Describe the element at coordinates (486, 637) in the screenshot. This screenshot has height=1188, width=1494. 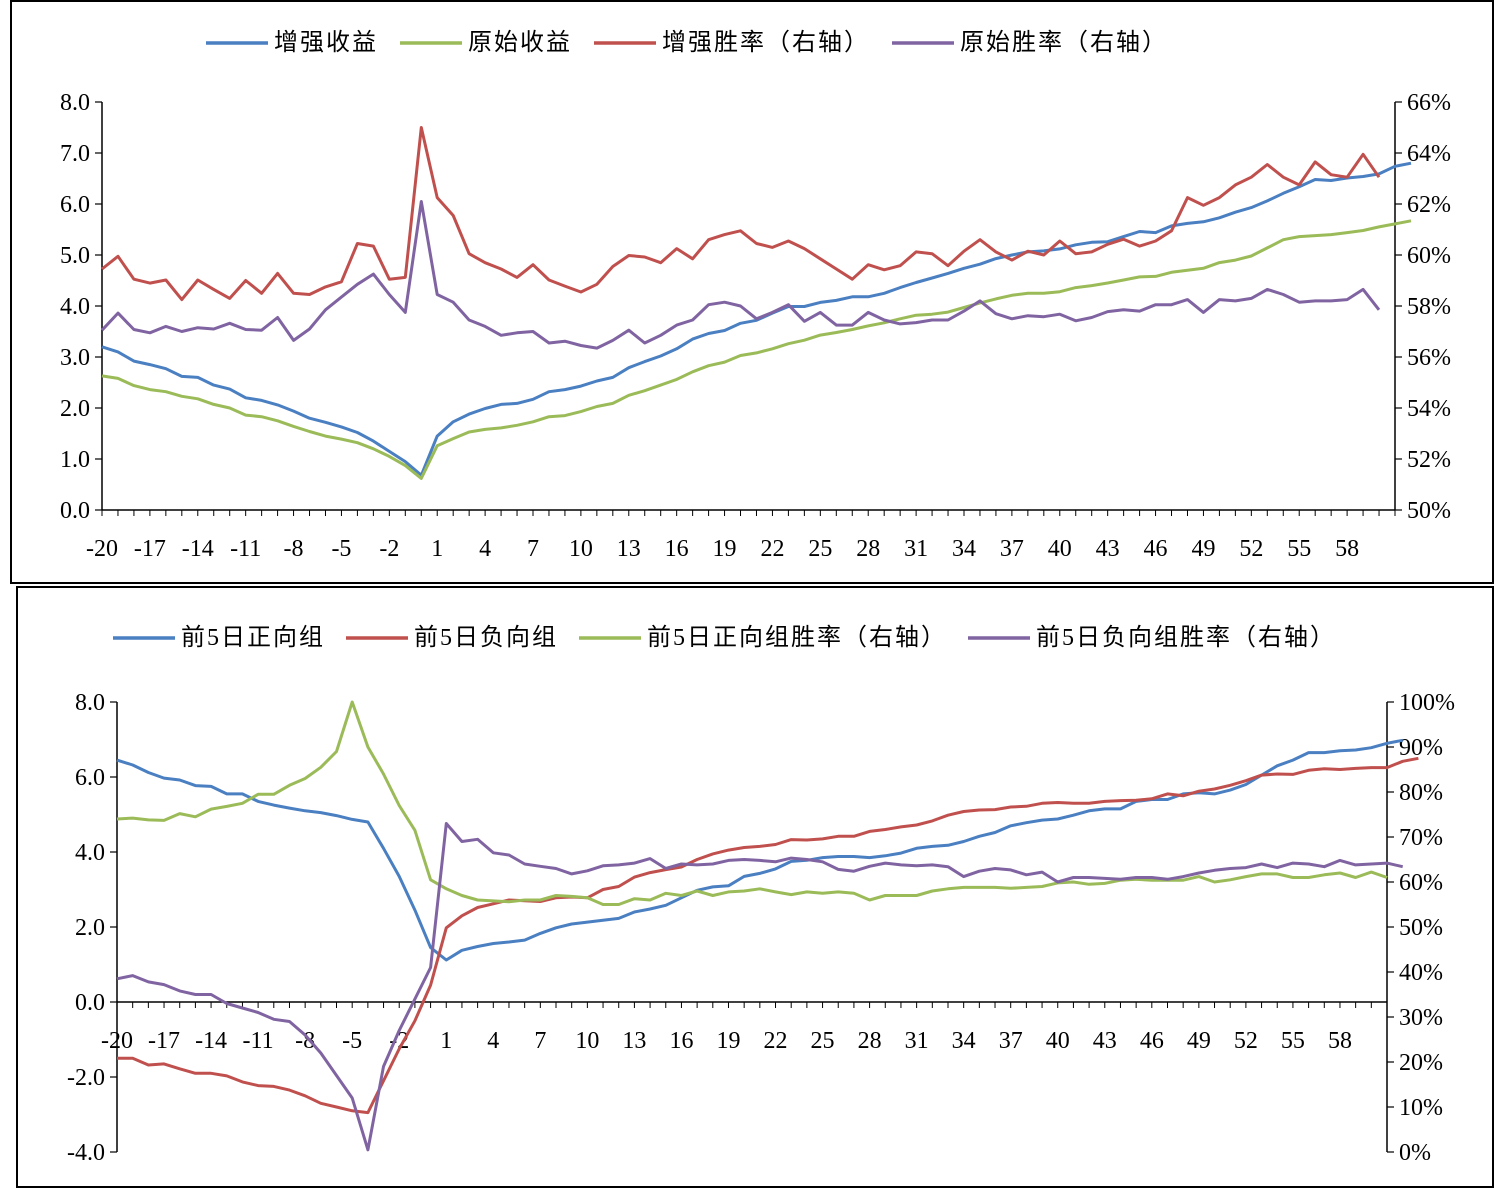
I see `legend-label-2: 前5日负向组` at that location.